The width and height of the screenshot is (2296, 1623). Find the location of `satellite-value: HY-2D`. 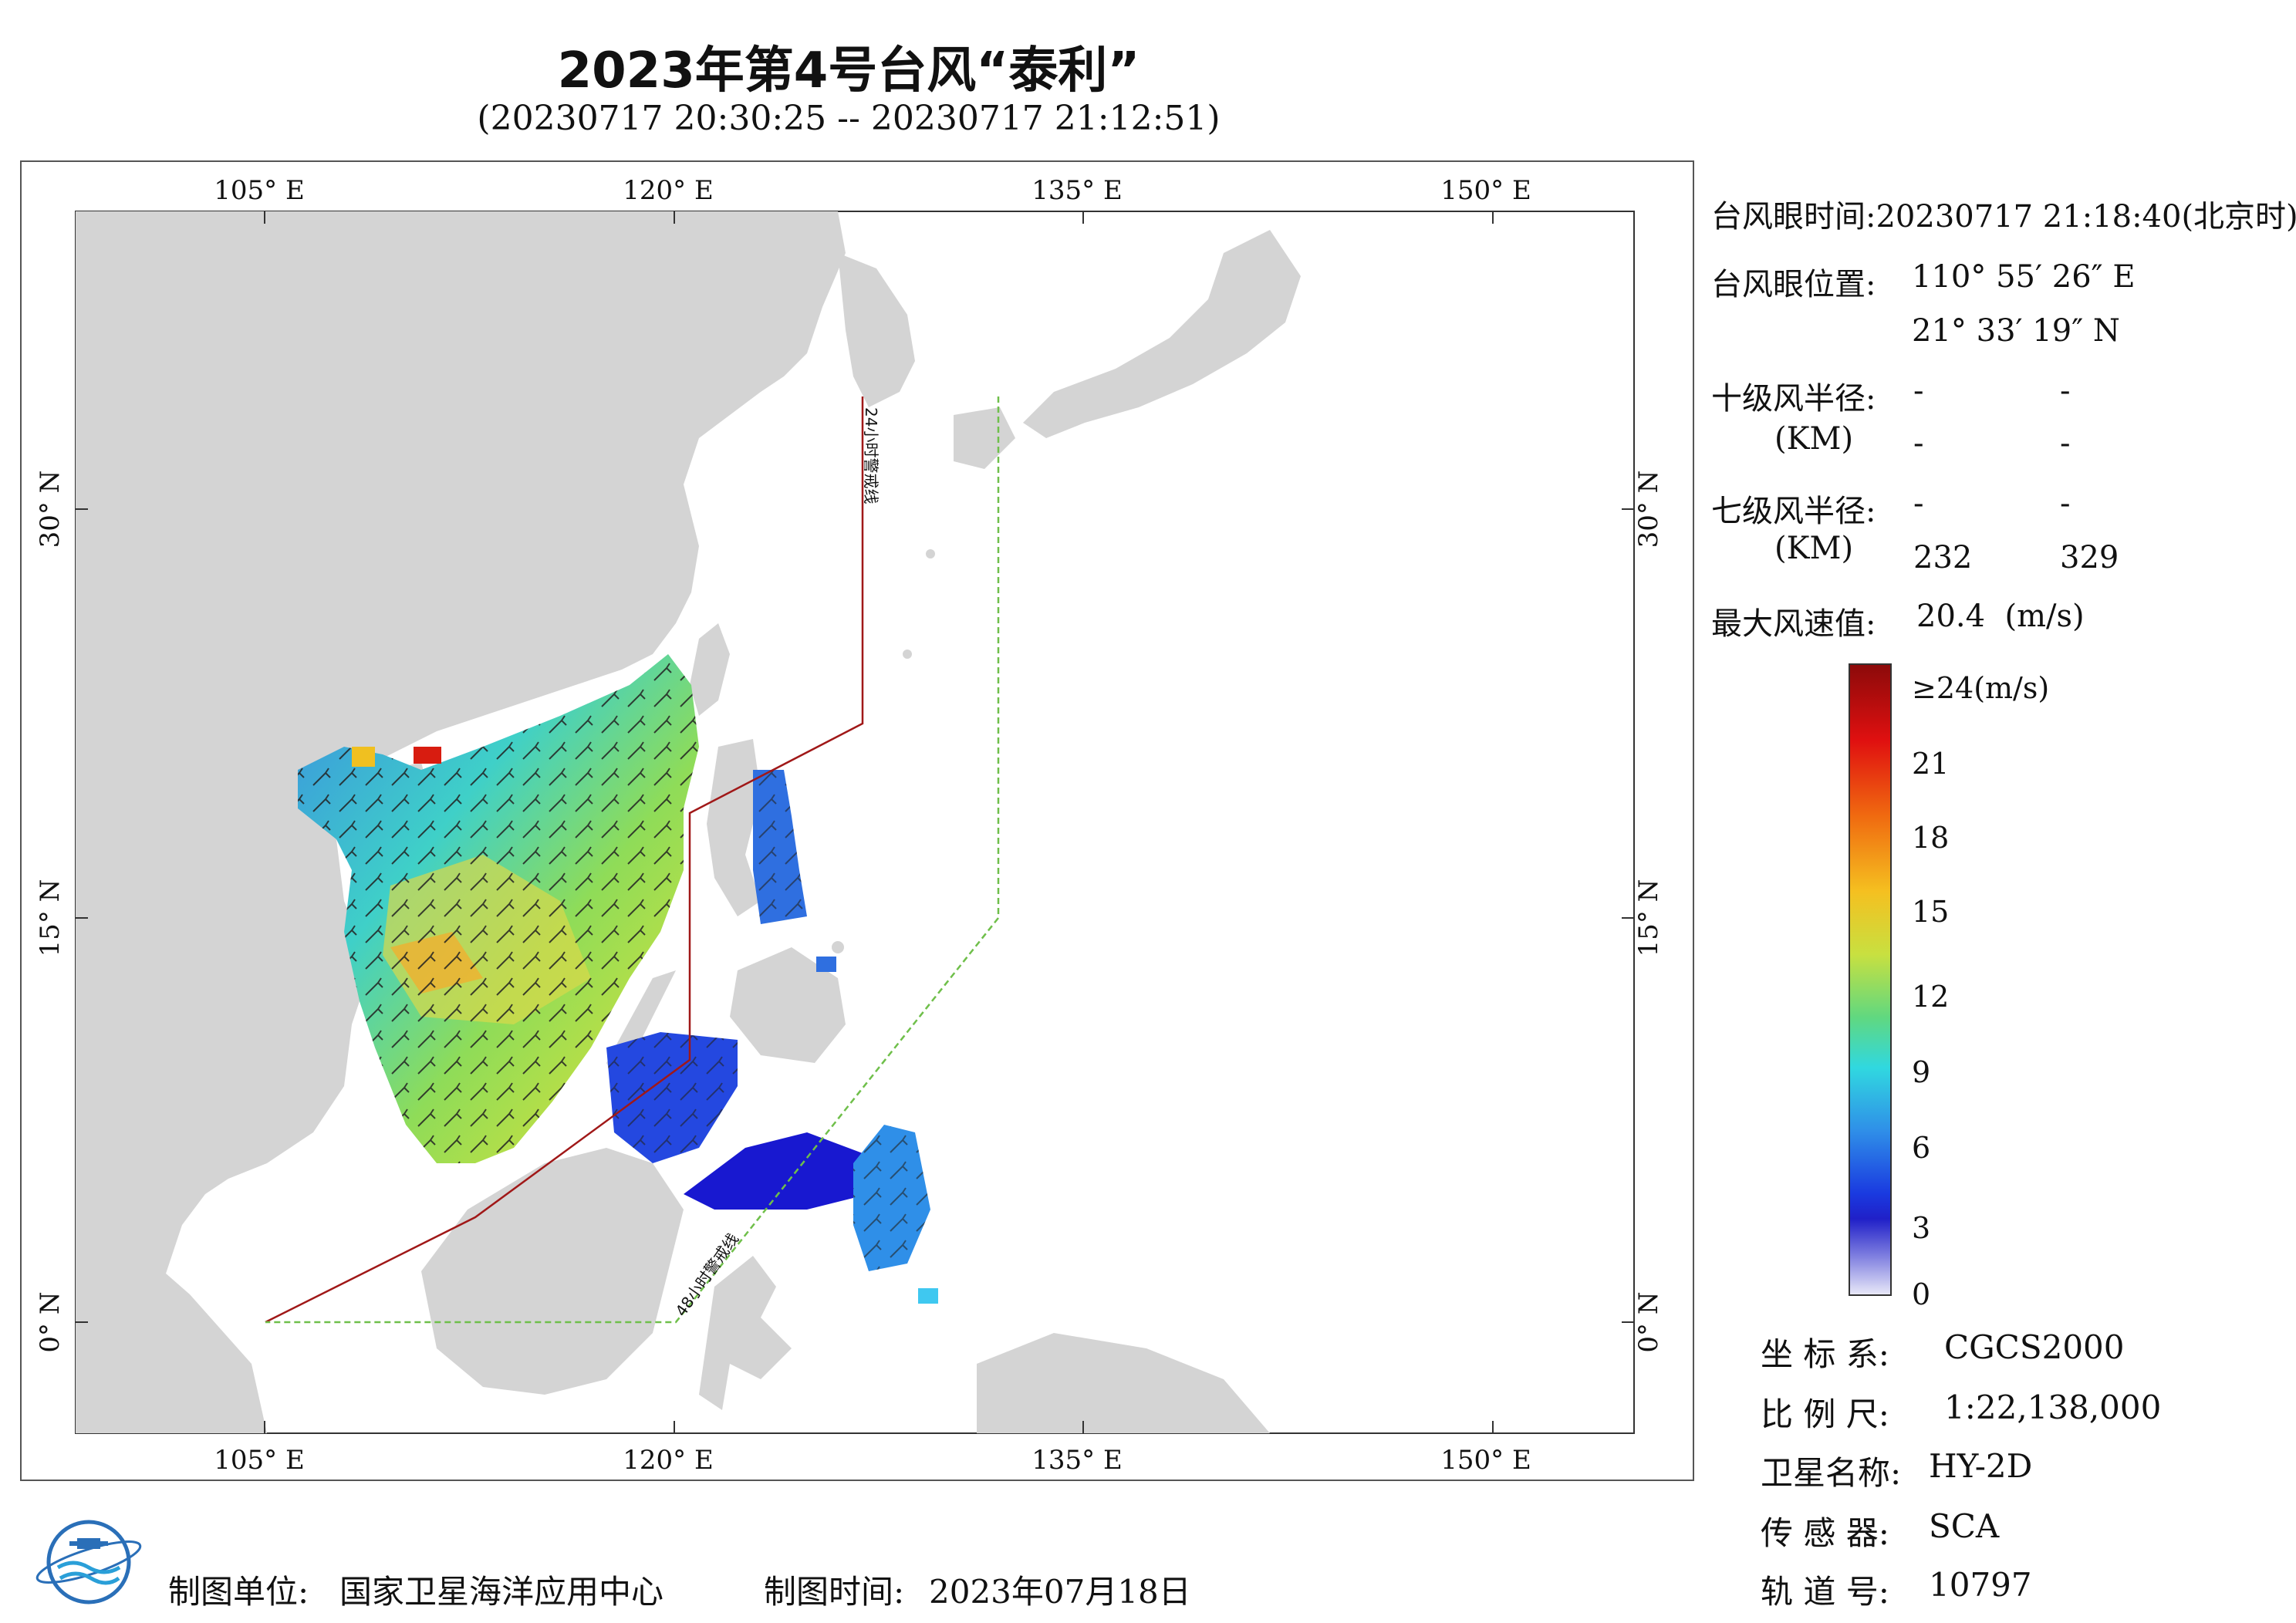

satellite-value: HY-2D is located at coordinates (1981, 1466).